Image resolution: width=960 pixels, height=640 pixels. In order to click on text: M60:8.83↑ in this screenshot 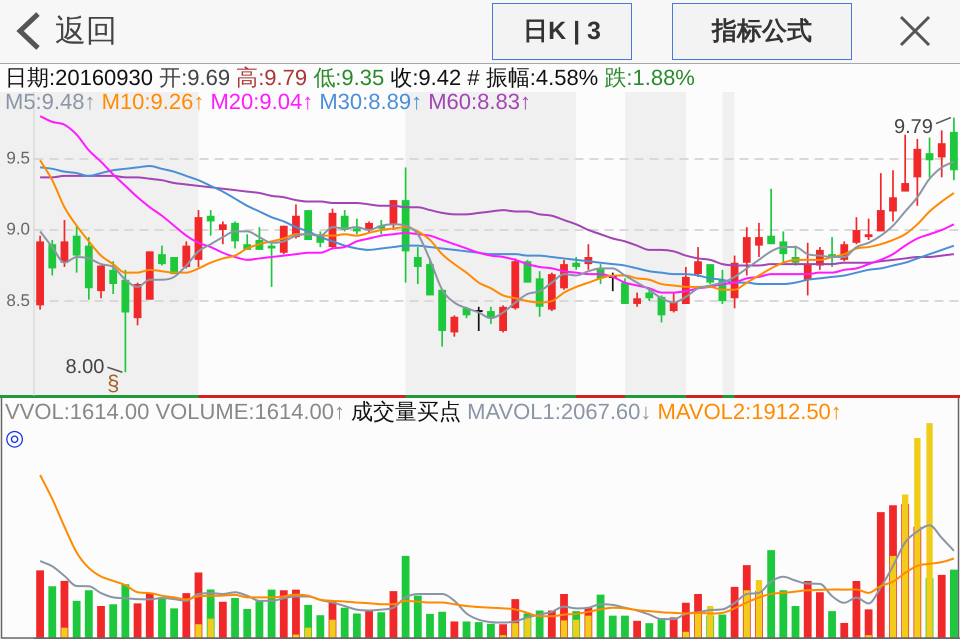, I will do `click(479, 101)`.